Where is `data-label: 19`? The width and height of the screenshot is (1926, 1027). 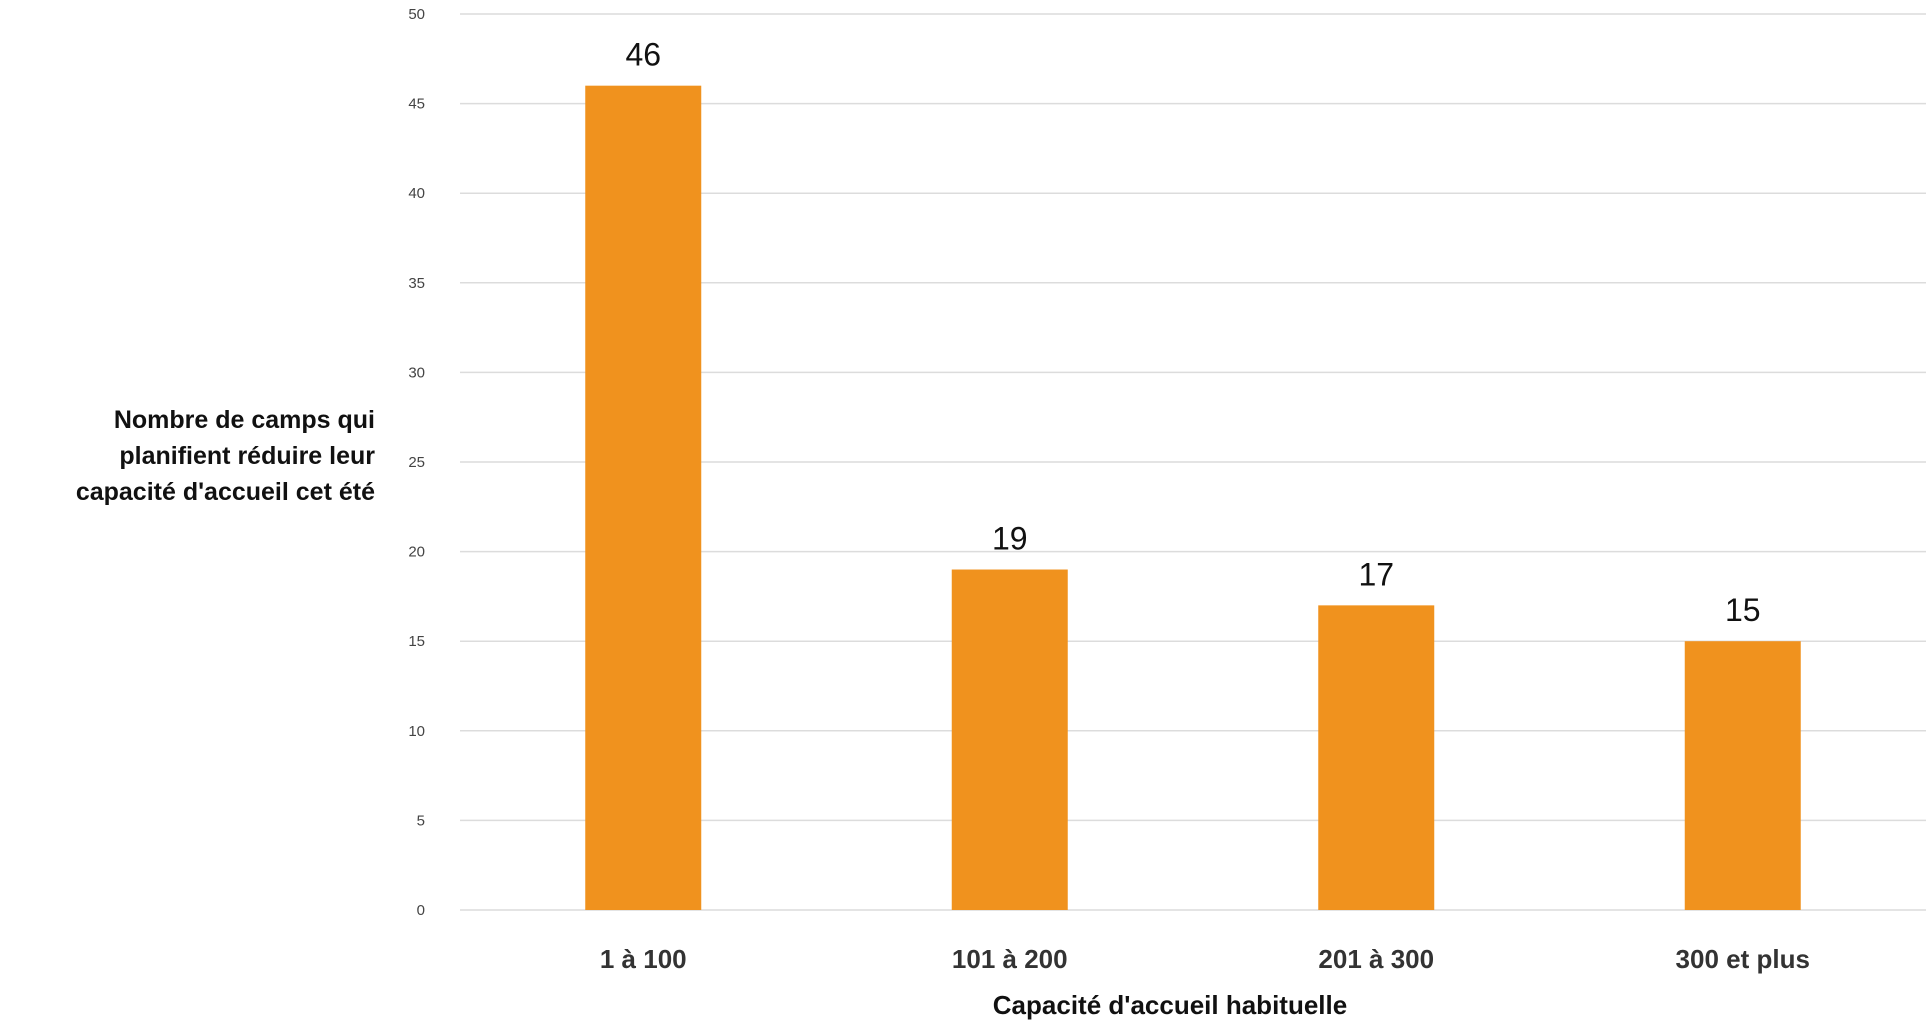
data-label: 19 is located at coordinates (1010, 539).